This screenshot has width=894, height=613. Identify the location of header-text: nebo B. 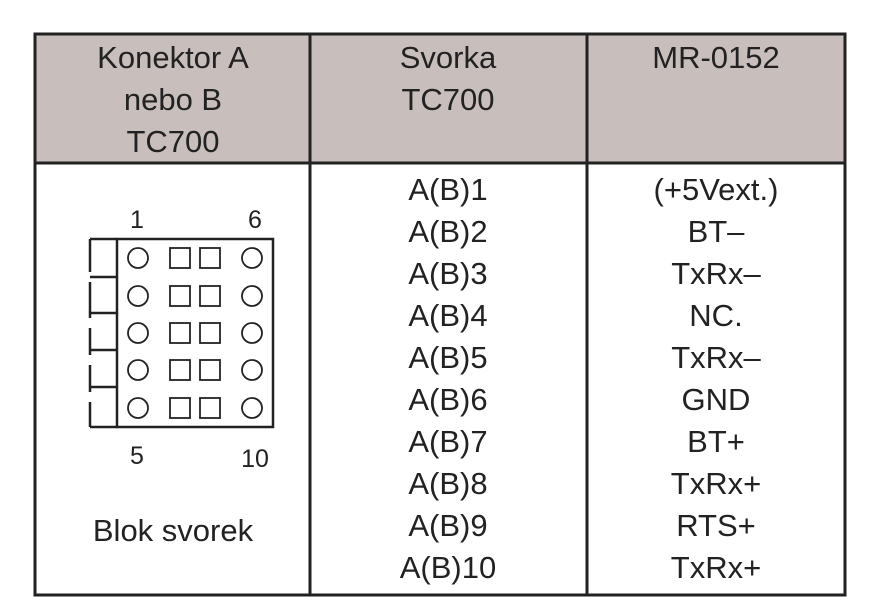
(173, 99).